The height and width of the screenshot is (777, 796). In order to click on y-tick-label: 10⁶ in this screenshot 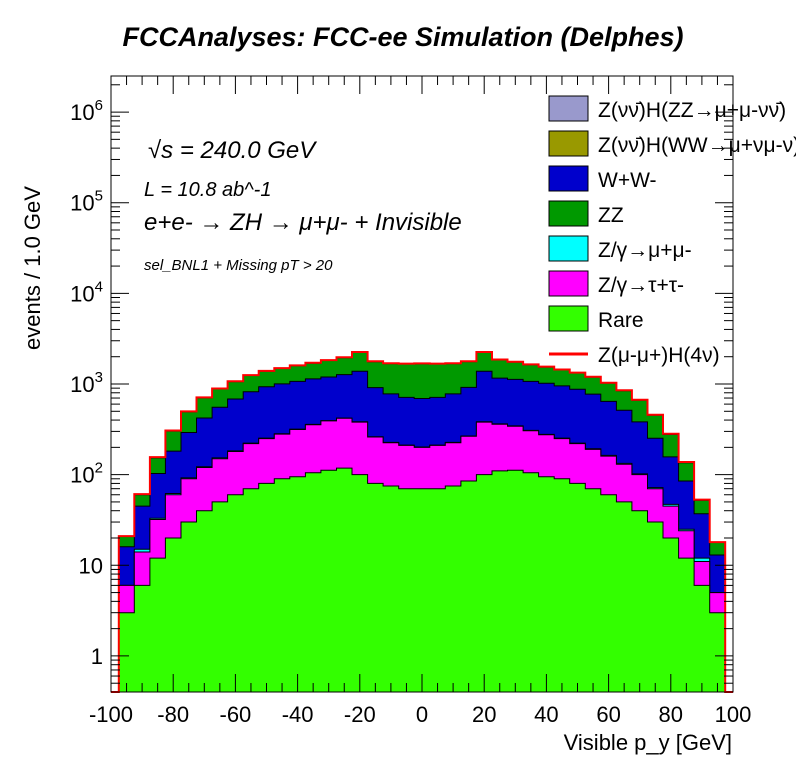, I will do `click(86, 111)`.